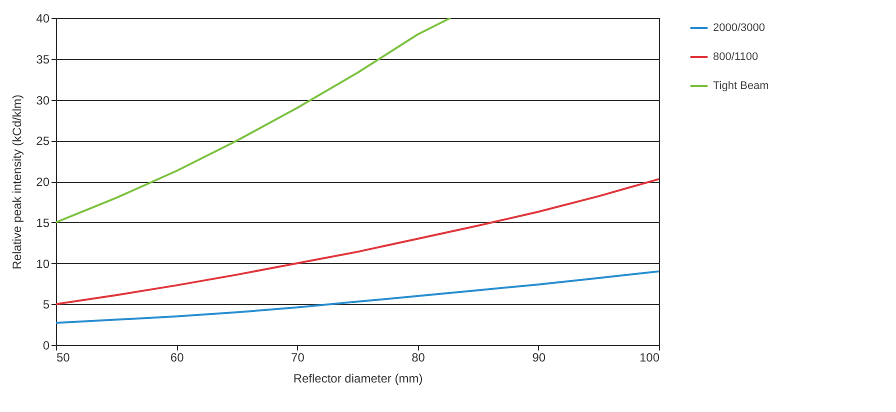 This screenshot has height=412, width=896. Describe the element at coordinates (419, 357) in the screenshot. I see `x-tick-label: 80` at that location.